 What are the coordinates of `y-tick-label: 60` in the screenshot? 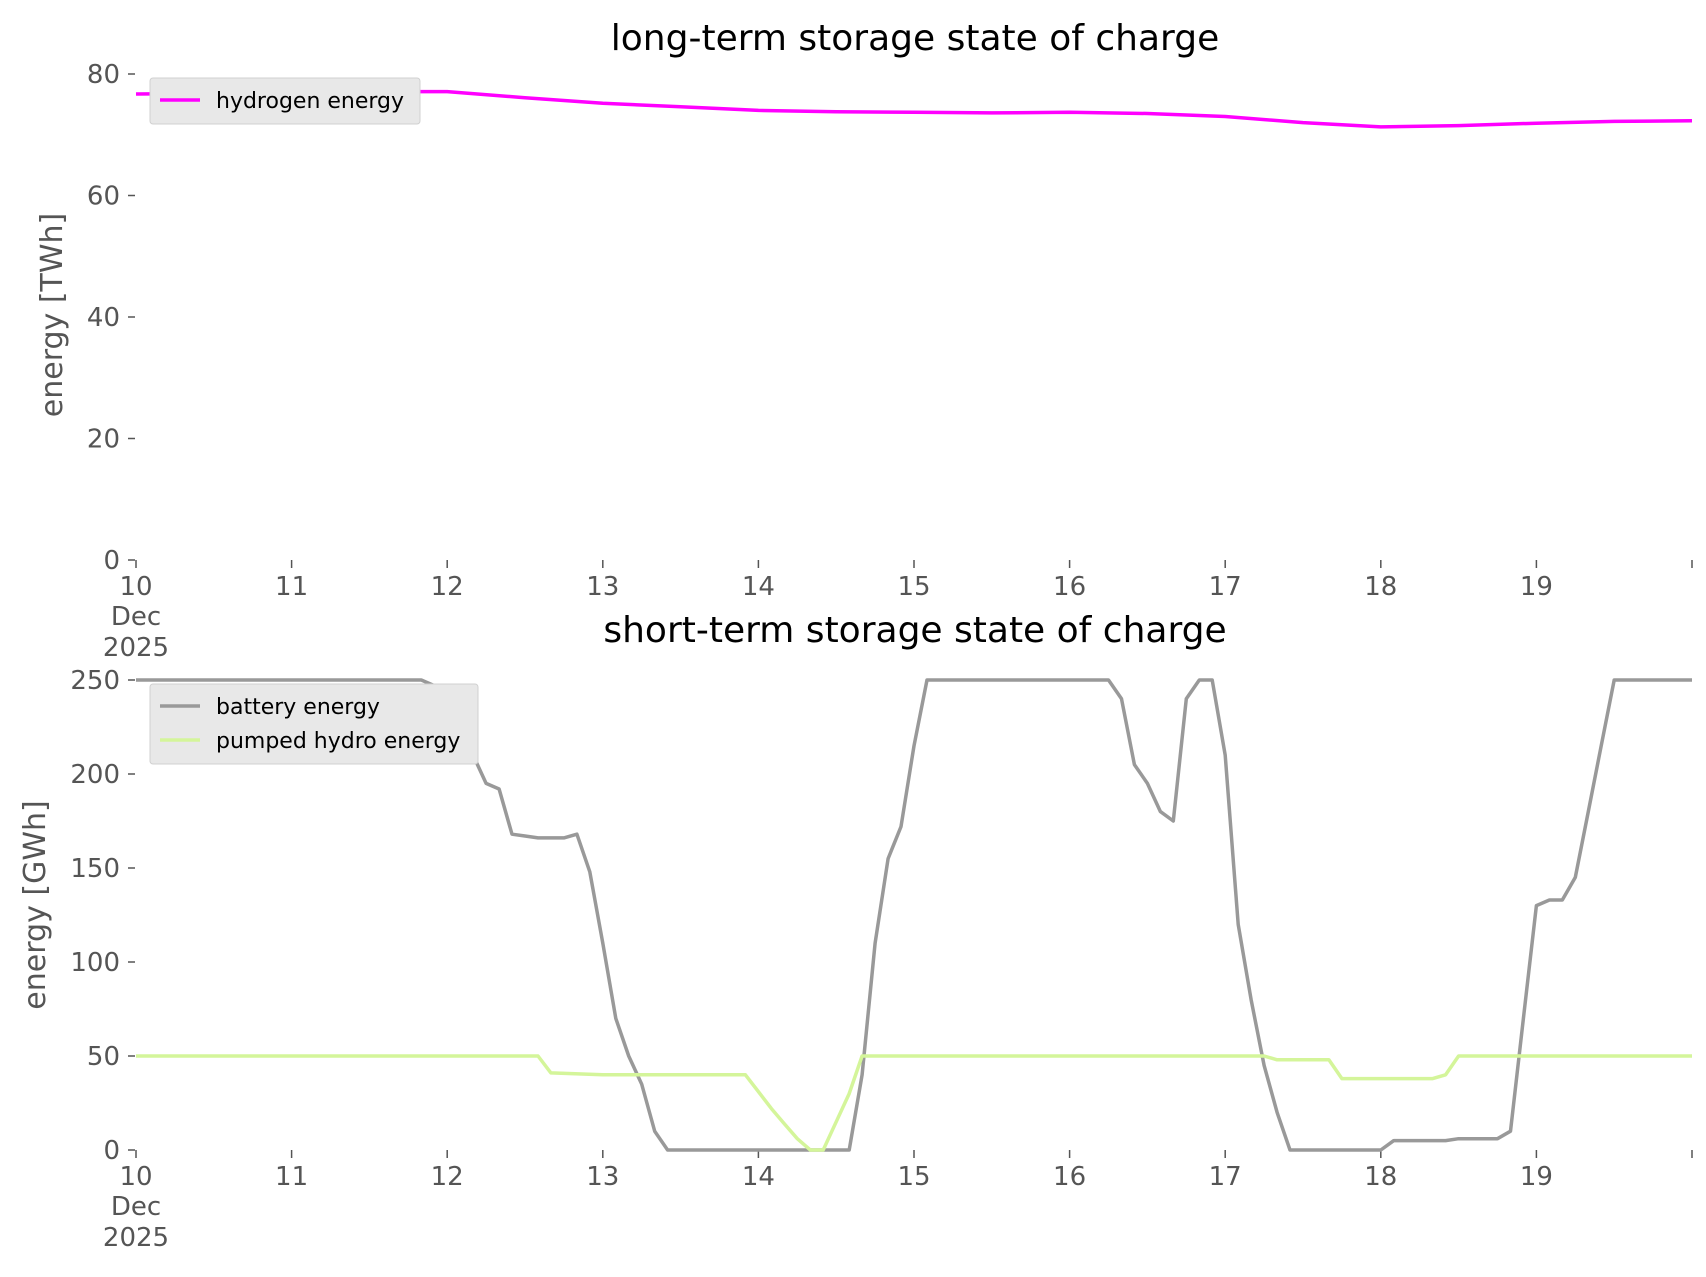 It's located at (103, 197).